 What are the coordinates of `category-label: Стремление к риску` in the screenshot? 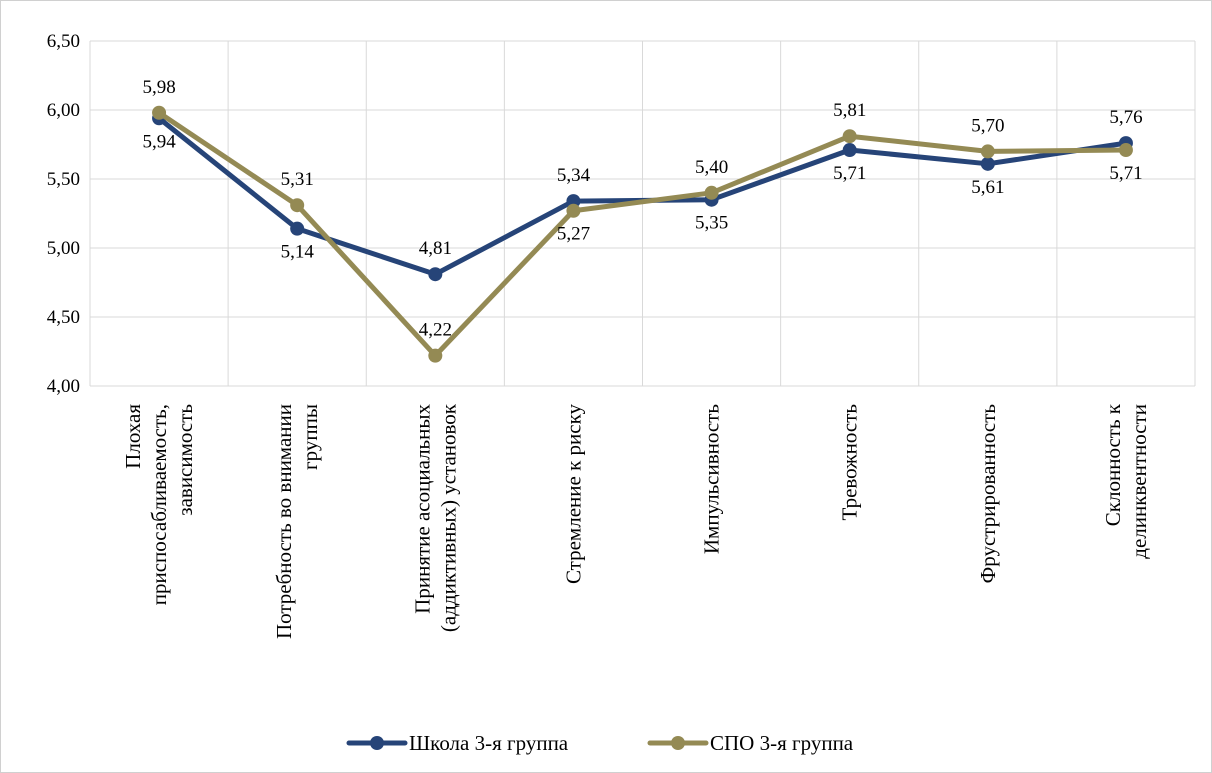 It's located at (573, 494).